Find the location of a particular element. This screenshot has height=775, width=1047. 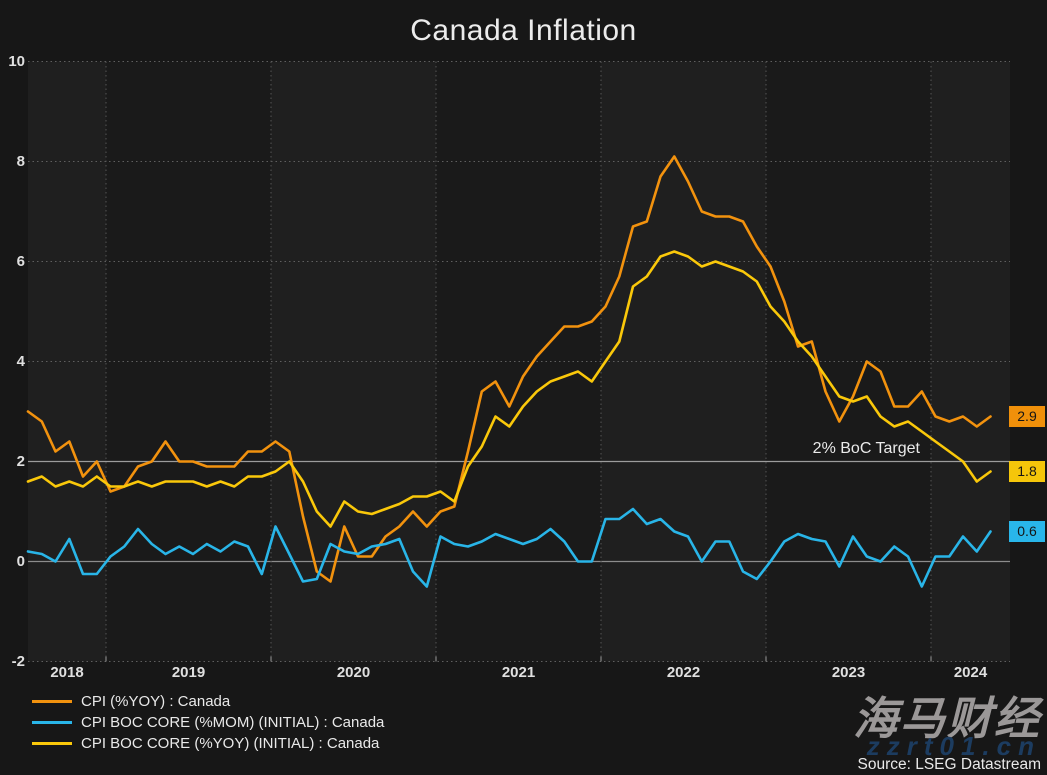

chart-title: Canada Inflation is located at coordinates (523, 30).